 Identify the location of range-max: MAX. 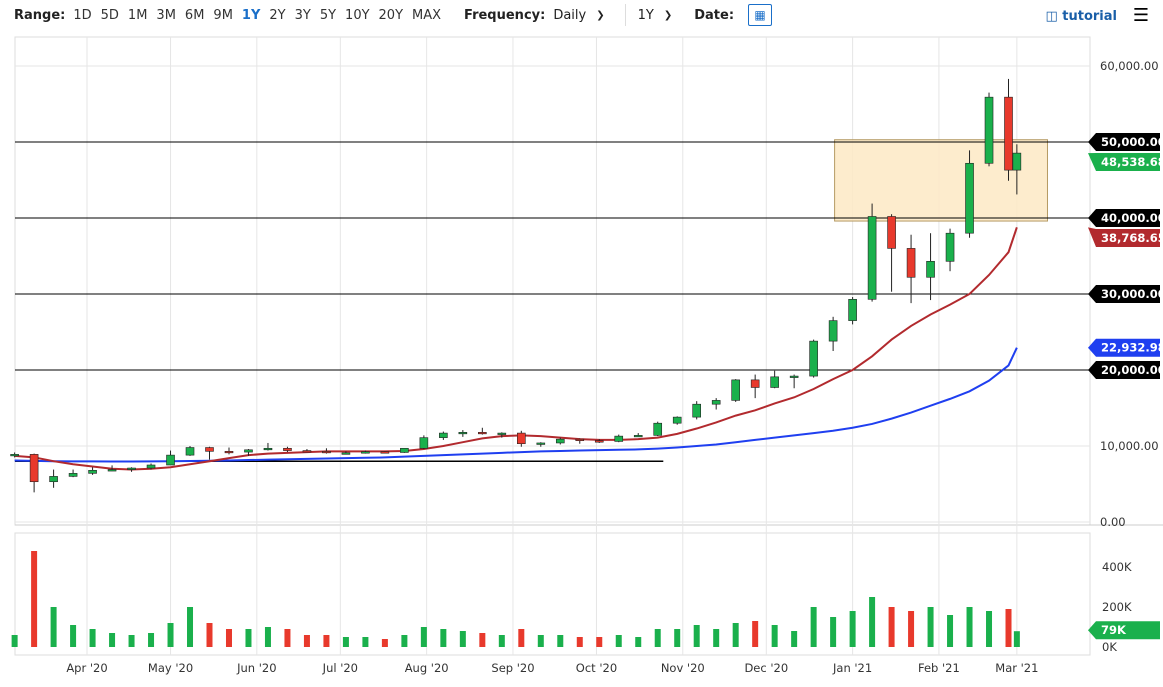
(427, 15).